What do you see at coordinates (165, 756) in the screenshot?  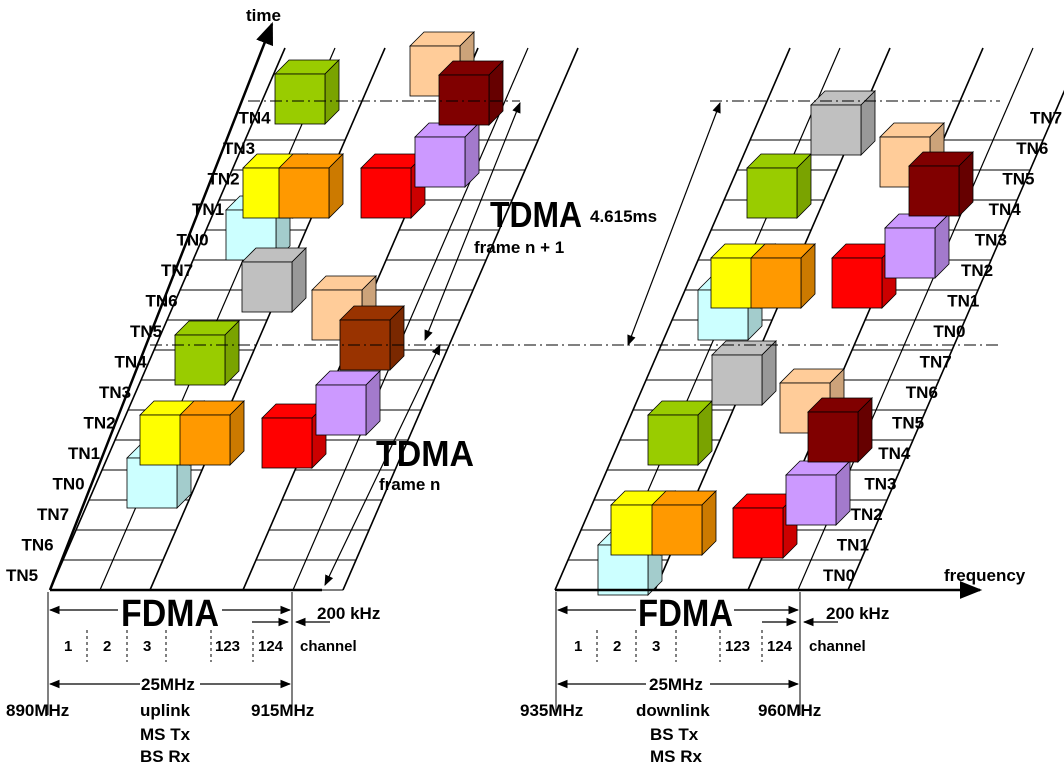 I see `uplink-rx: BS Rx` at bounding box center [165, 756].